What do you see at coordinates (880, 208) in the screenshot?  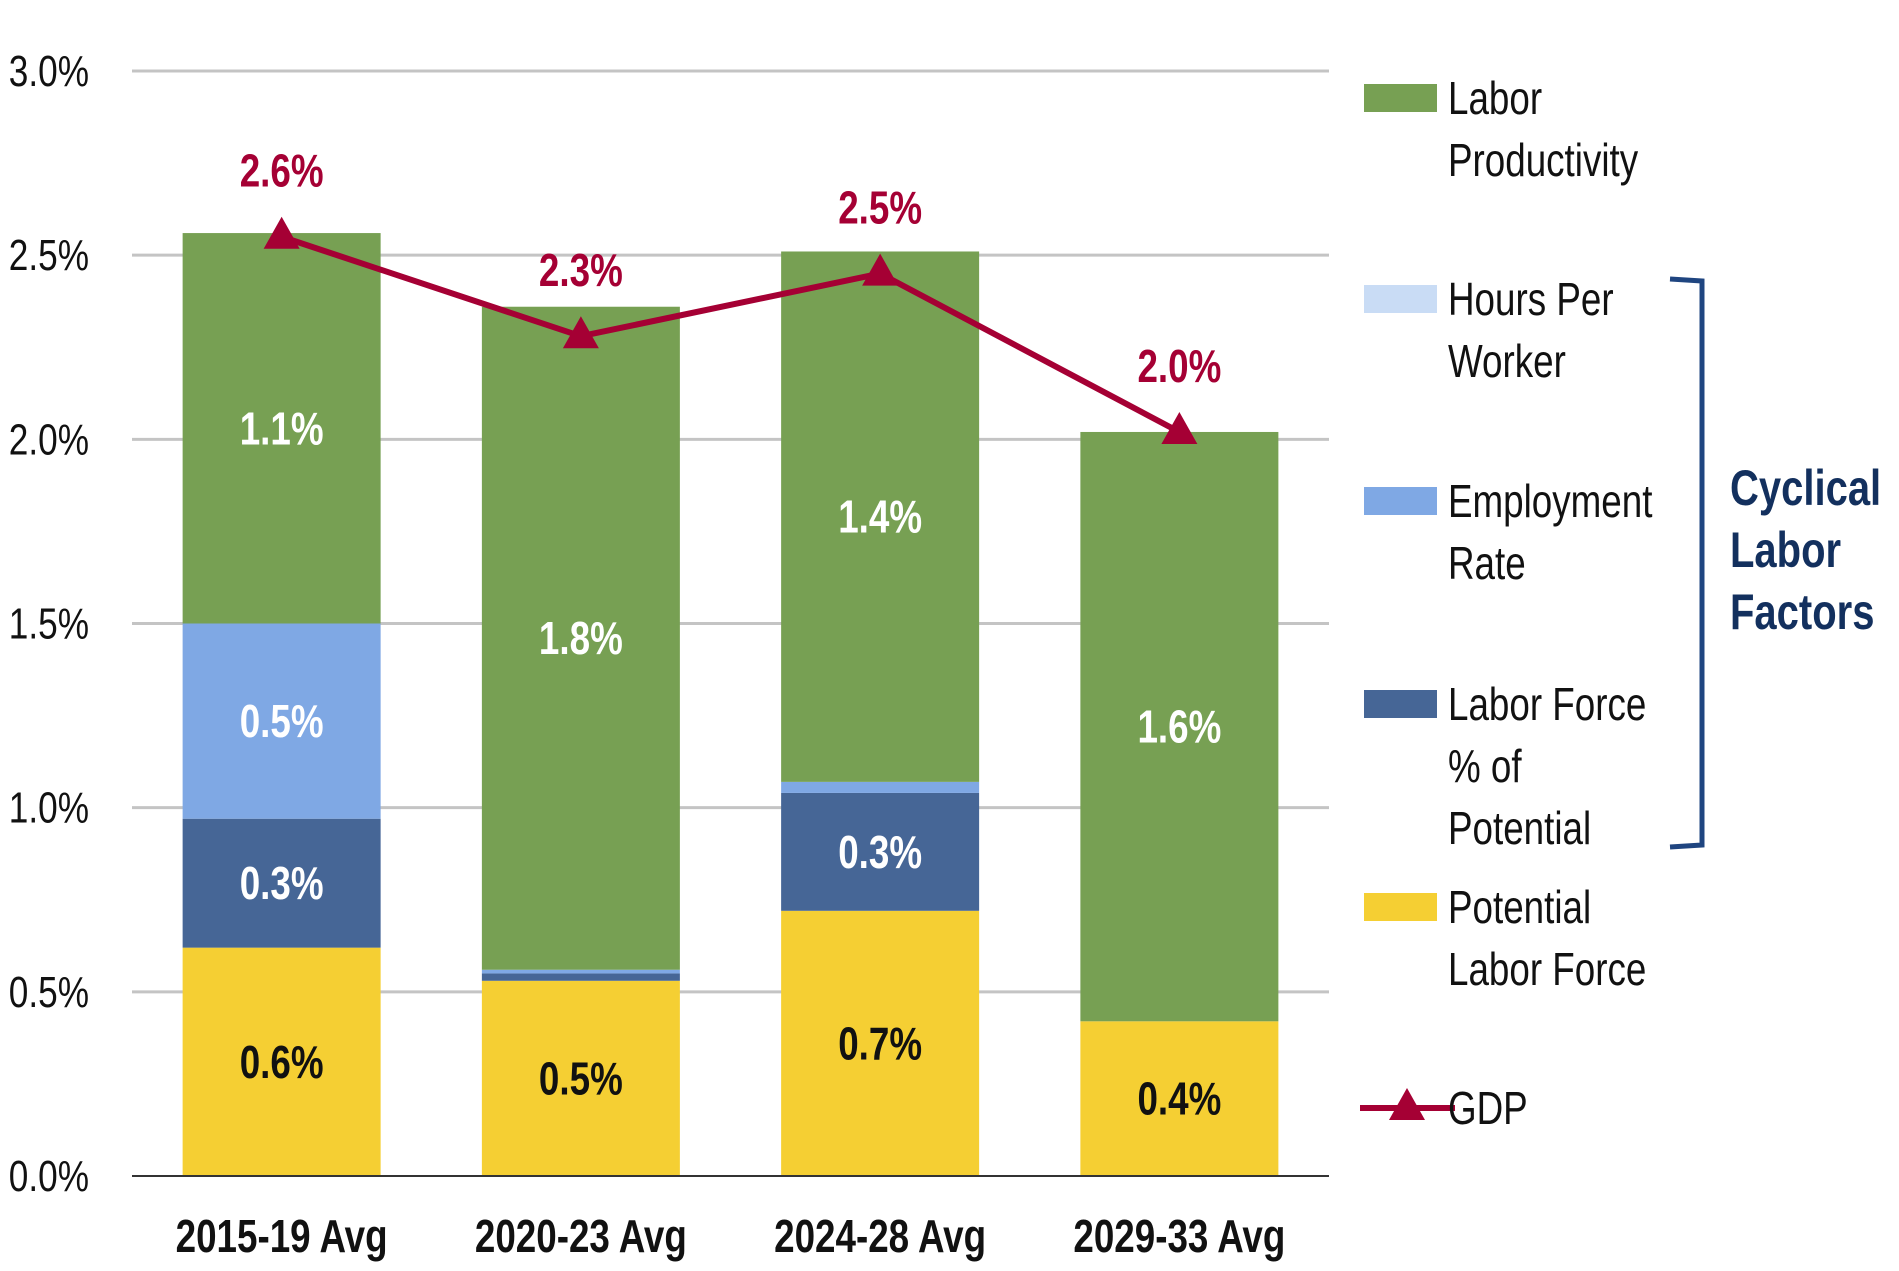 I see `gdp-label: 2.5%` at bounding box center [880, 208].